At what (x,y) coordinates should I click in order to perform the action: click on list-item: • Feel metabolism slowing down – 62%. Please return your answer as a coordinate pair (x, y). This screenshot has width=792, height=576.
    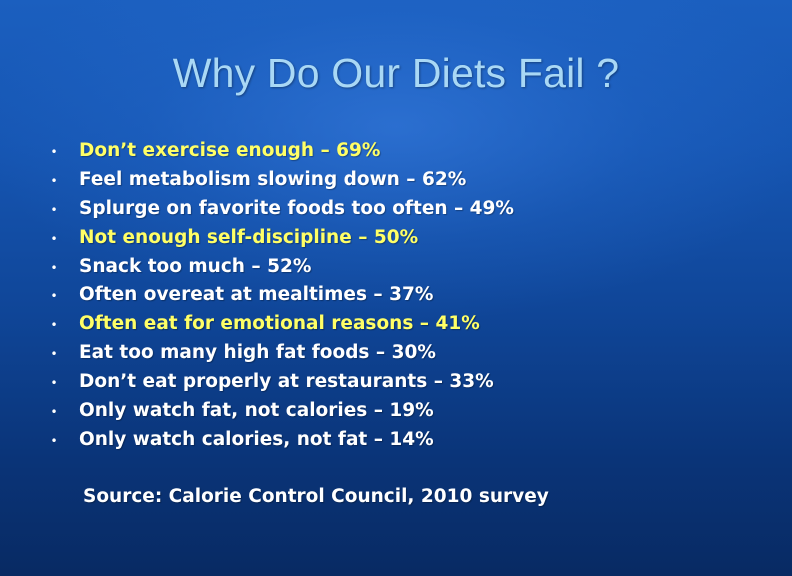
    Looking at the image, I should click on (396, 180).